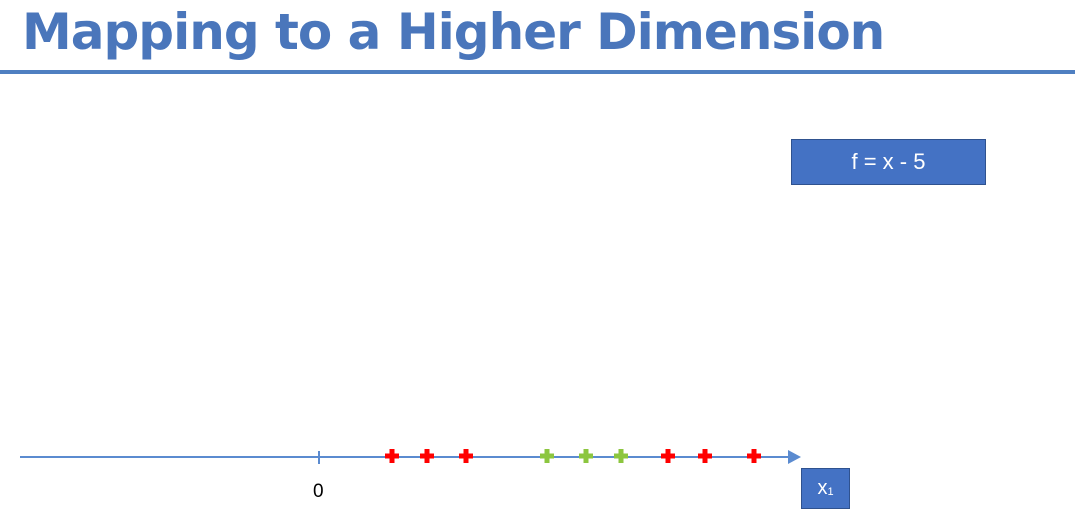 The width and height of the screenshot is (1075, 516). I want to click on slide-title: Mapping to a Higher Dimension, so click(453, 32).